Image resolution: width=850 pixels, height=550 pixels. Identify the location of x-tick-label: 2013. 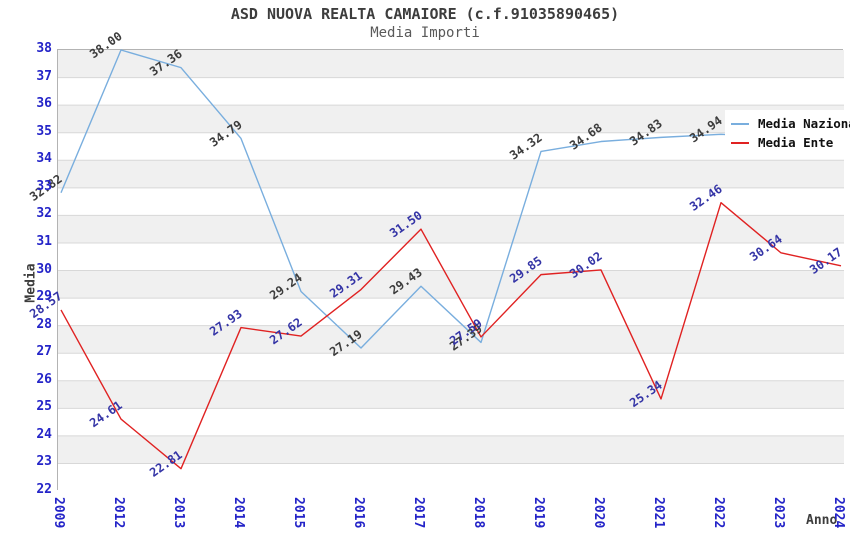
(178, 513).